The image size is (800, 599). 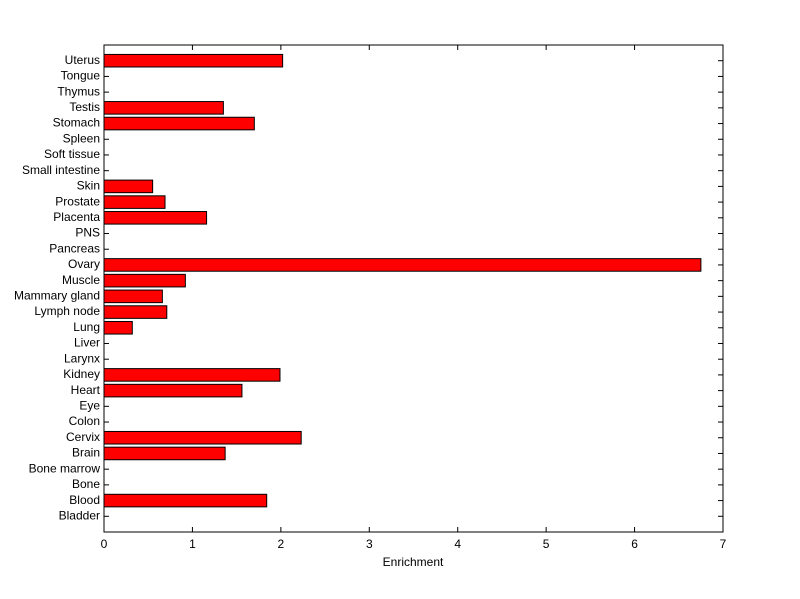 What do you see at coordinates (79, 515) in the screenshot?
I see `y-tick-label: Bladder` at bounding box center [79, 515].